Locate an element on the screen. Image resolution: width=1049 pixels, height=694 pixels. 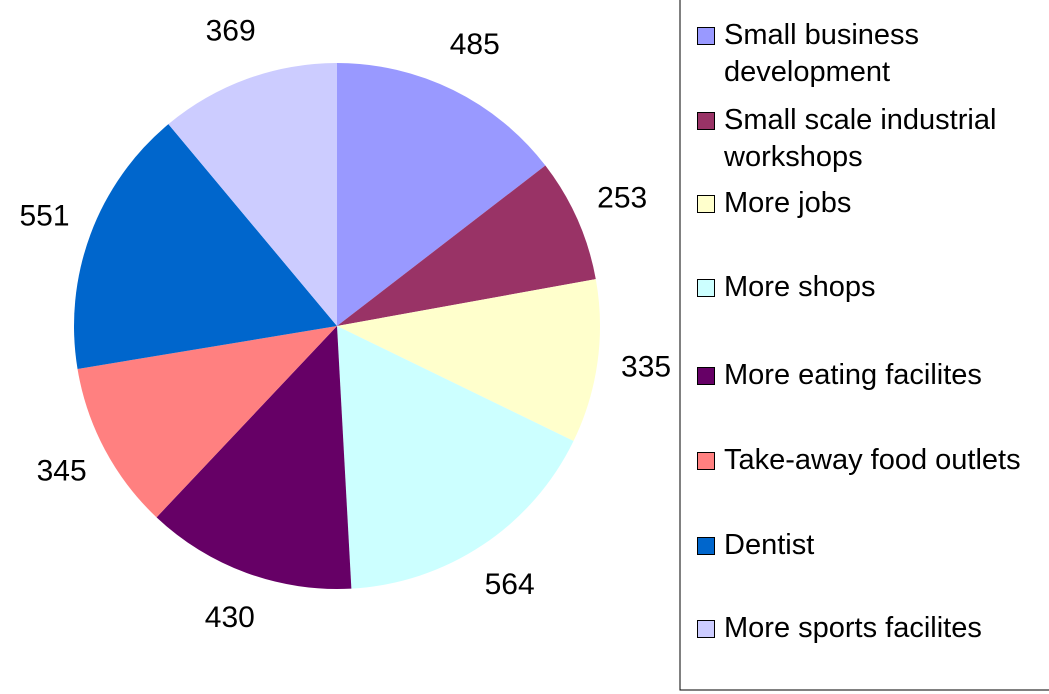
data-label: 335 is located at coordinates (646, 366).